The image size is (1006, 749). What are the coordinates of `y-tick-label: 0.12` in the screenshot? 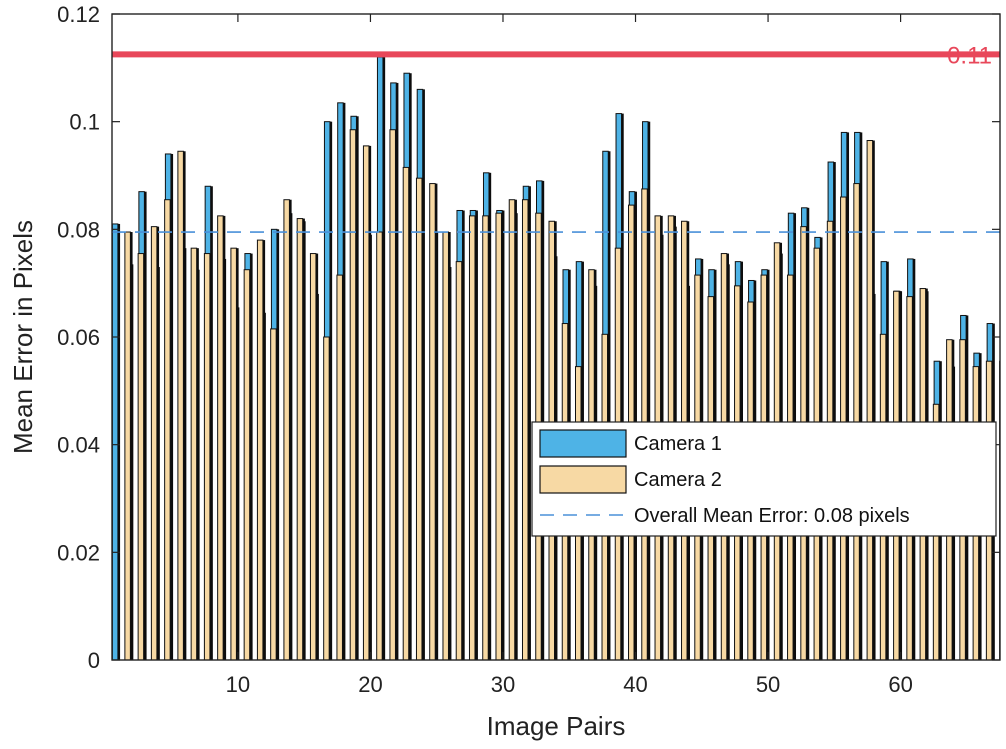 It's located at (78, 14).